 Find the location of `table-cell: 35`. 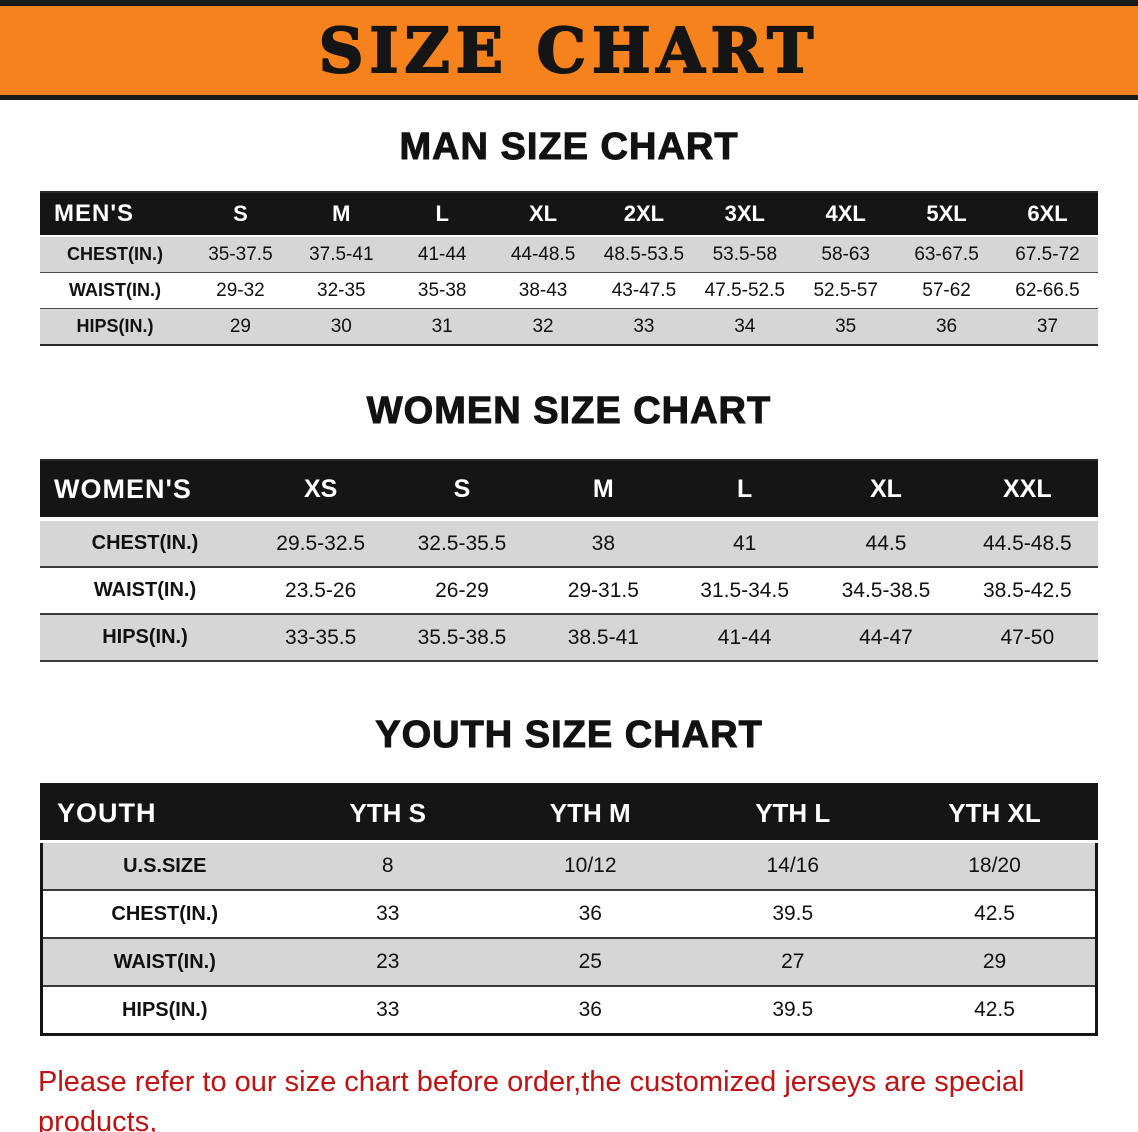

table-cell: 35 is located at coordinates (846, 327).